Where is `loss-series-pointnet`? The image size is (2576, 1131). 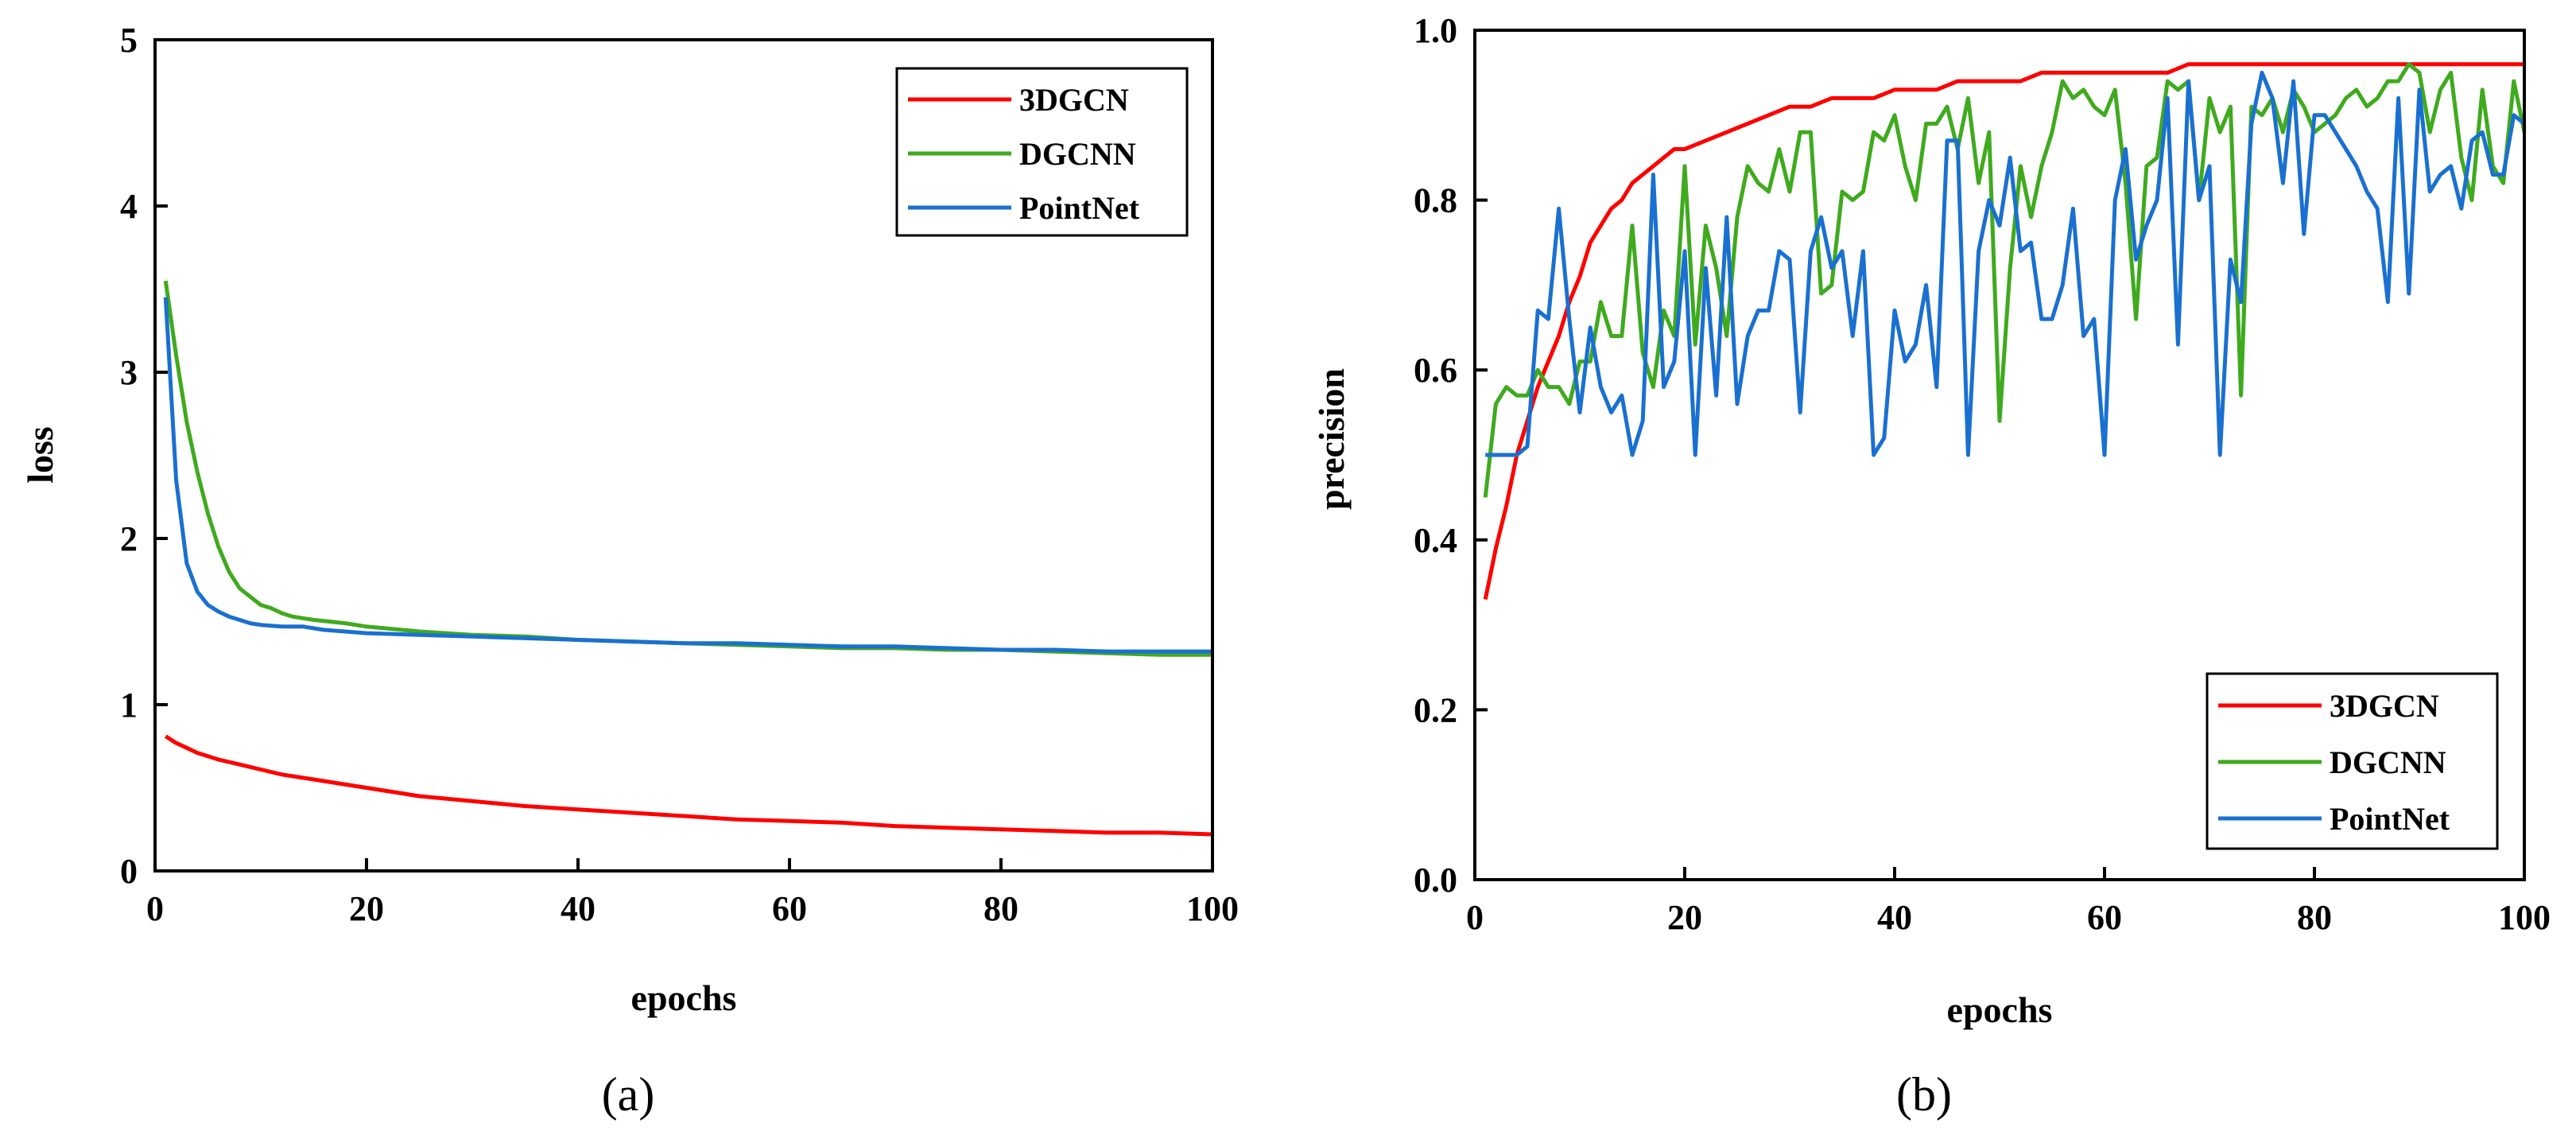
loss-series-pointnet is located at coordinates (687, 476).